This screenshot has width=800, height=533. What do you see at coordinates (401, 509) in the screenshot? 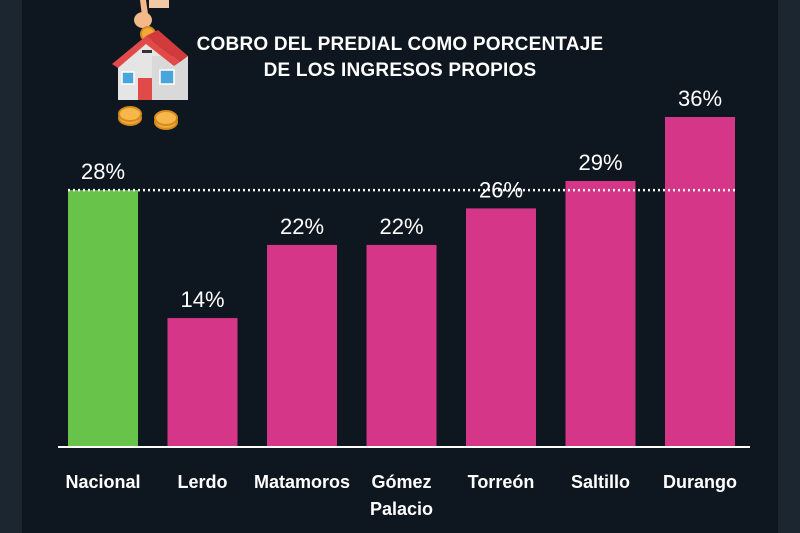
I see `category-label: Palacio` at bounding box center [401, 509].